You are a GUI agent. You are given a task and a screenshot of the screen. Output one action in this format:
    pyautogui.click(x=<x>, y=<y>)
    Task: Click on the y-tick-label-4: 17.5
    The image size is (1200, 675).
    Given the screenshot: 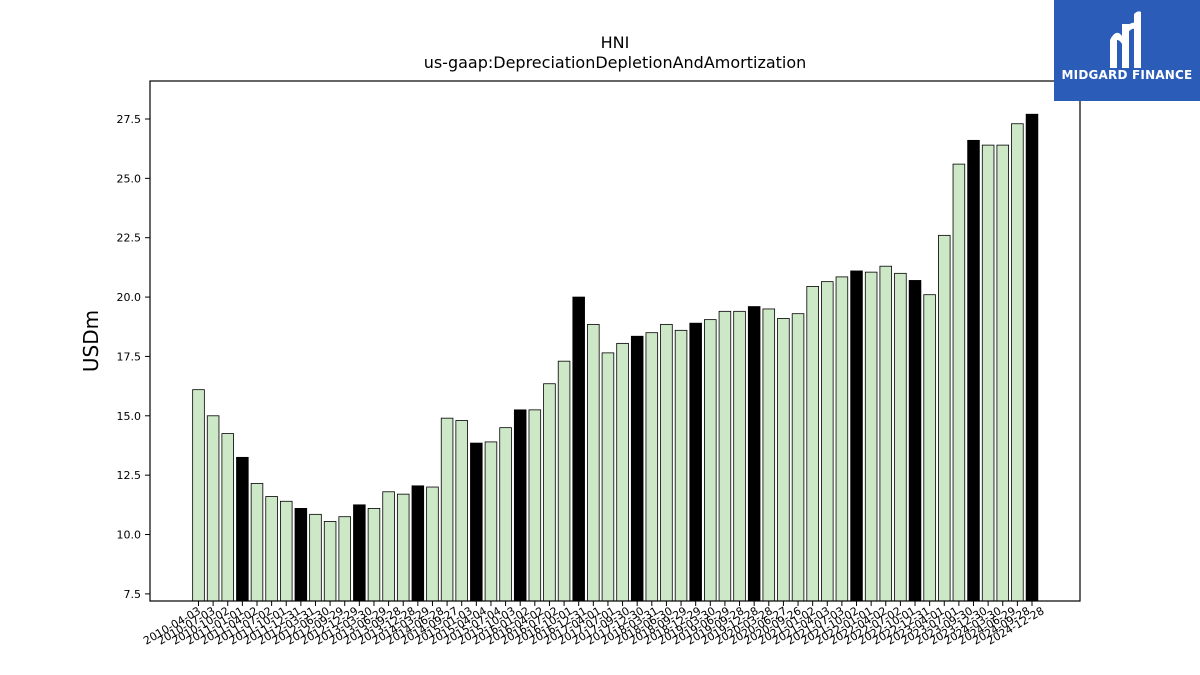 What is the action you would take?
    pyautogui.click(x=129, y=356)
    